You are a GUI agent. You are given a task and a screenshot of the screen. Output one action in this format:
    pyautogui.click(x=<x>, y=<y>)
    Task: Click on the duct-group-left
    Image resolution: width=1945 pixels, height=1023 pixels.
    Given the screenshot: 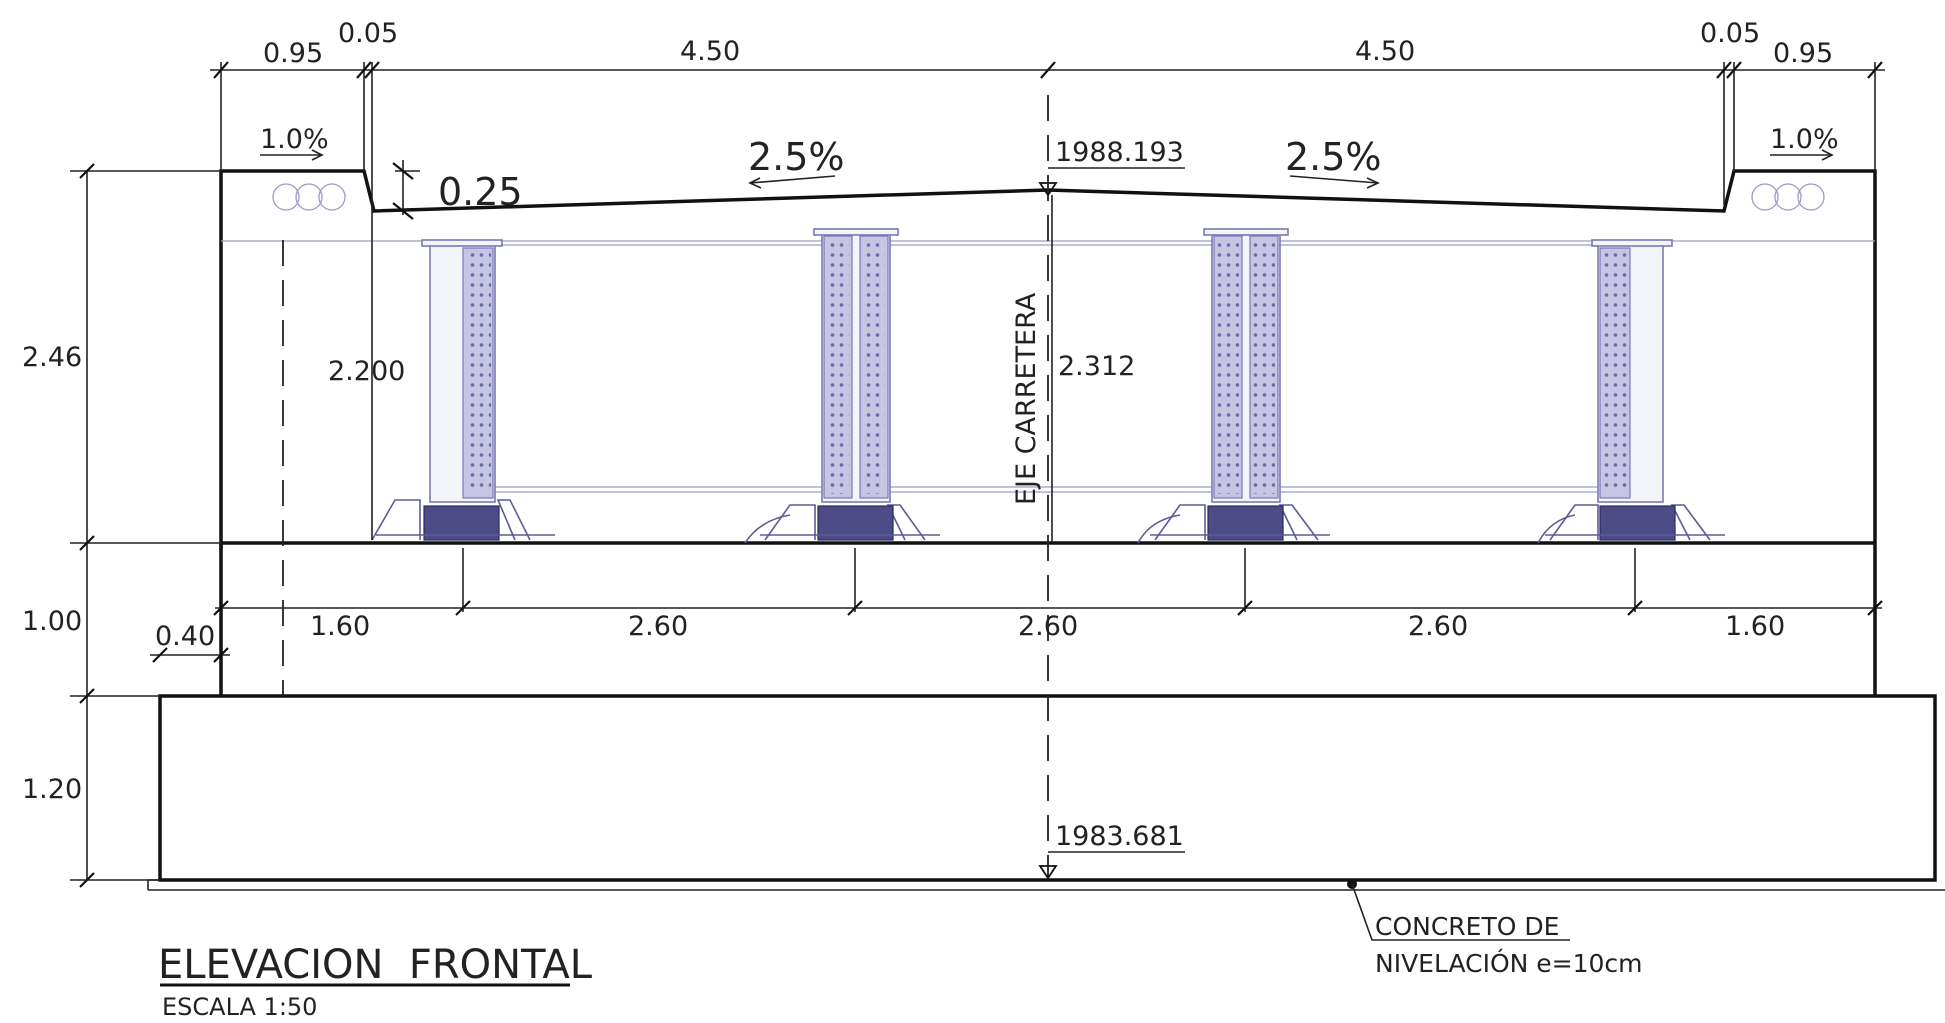 What is the action you would take?
    pyautogui.click(x=309, y=197)
    